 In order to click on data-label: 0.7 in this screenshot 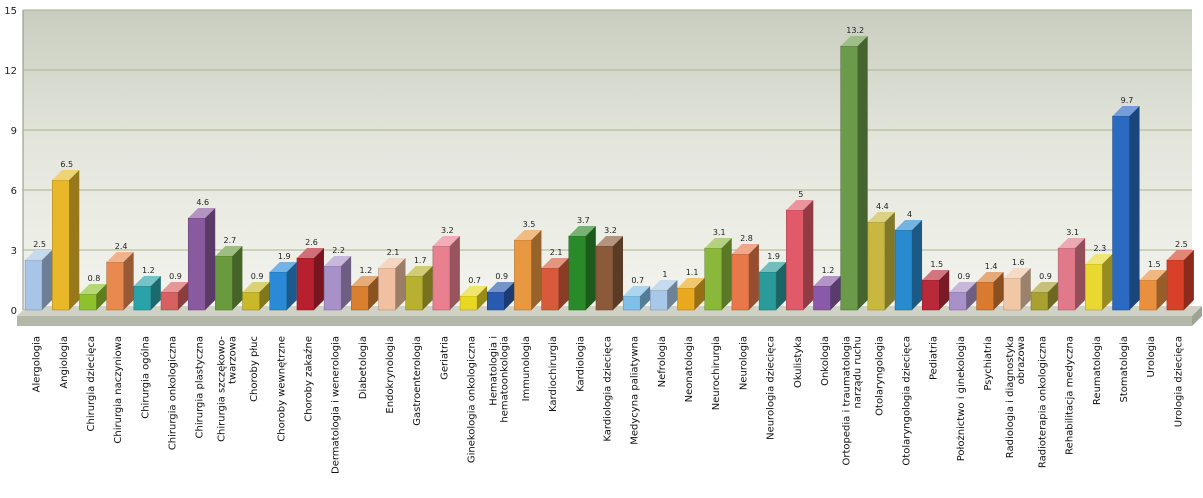, I will do `click(474, 280)`.